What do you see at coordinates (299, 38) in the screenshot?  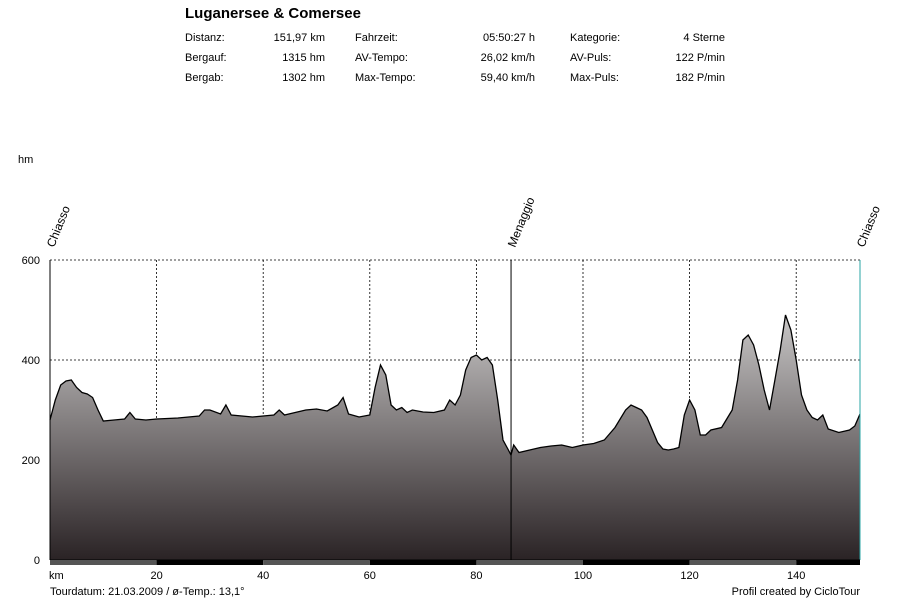 I see `stat-distance-value: 151,97 km` at bounding box center [299, 38].